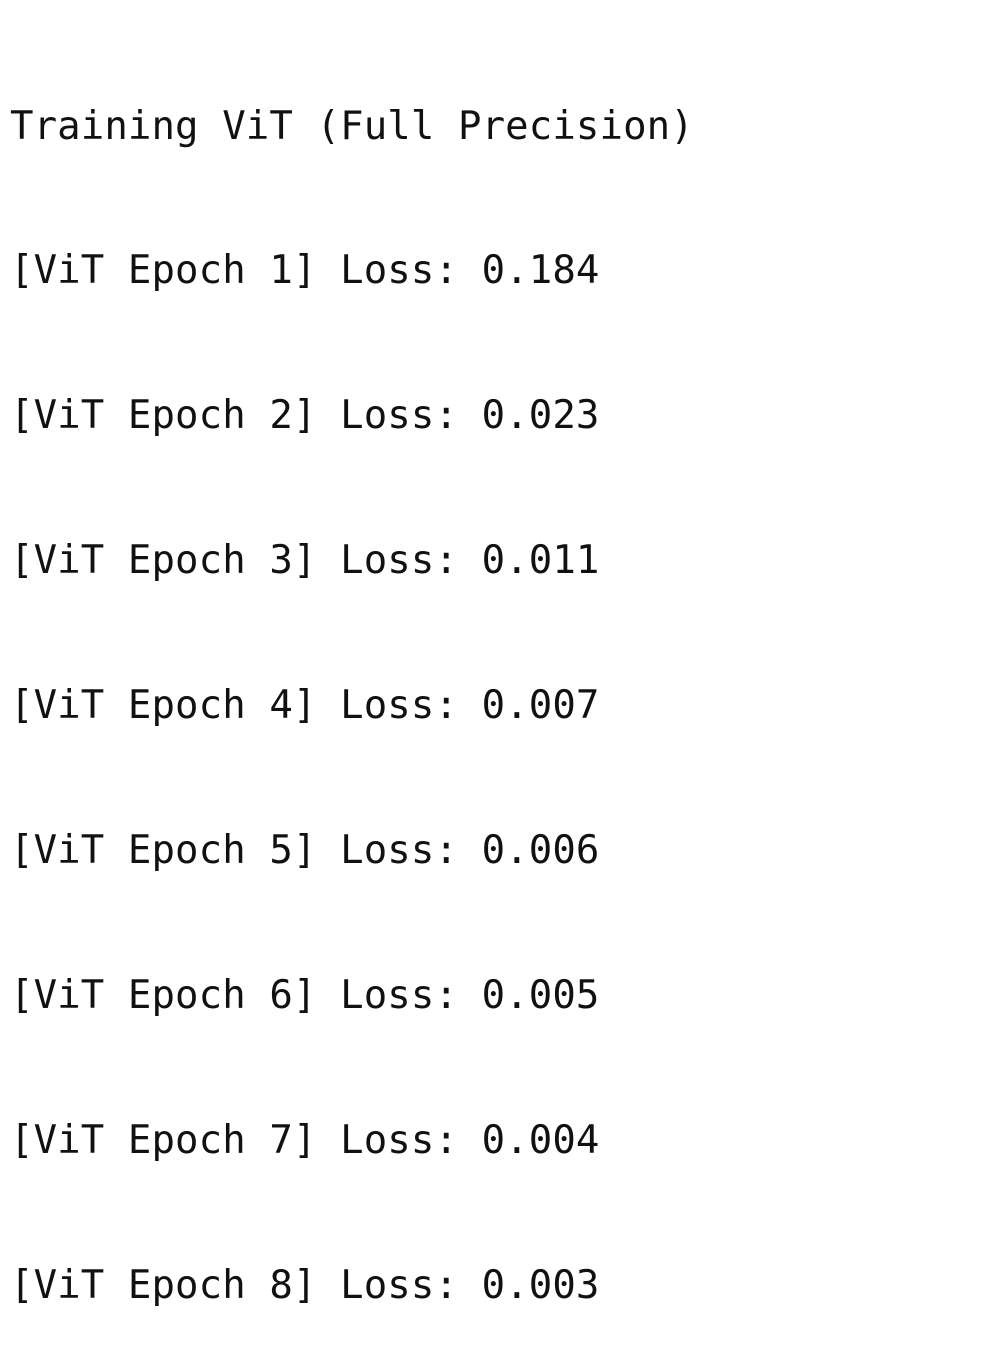 This screenshot has height=1368, width=1004. Describe the element at coordinates (305, 1285) in the screenshot. I see `epoch-log-line: [ViT Epoch 8] Loss: 0.003` at that location.